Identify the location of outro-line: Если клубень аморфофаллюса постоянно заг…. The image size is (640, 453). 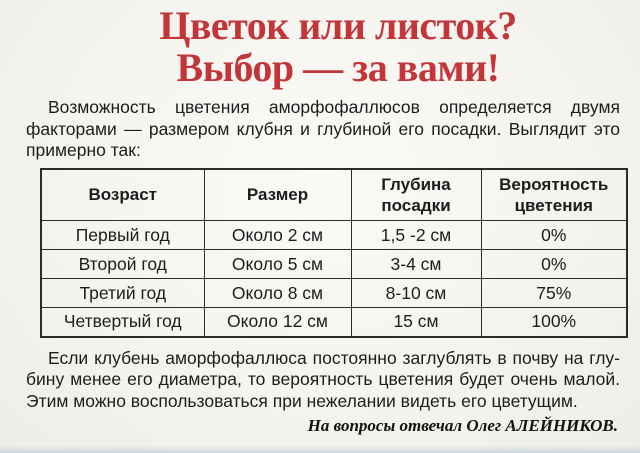
(334, 357).